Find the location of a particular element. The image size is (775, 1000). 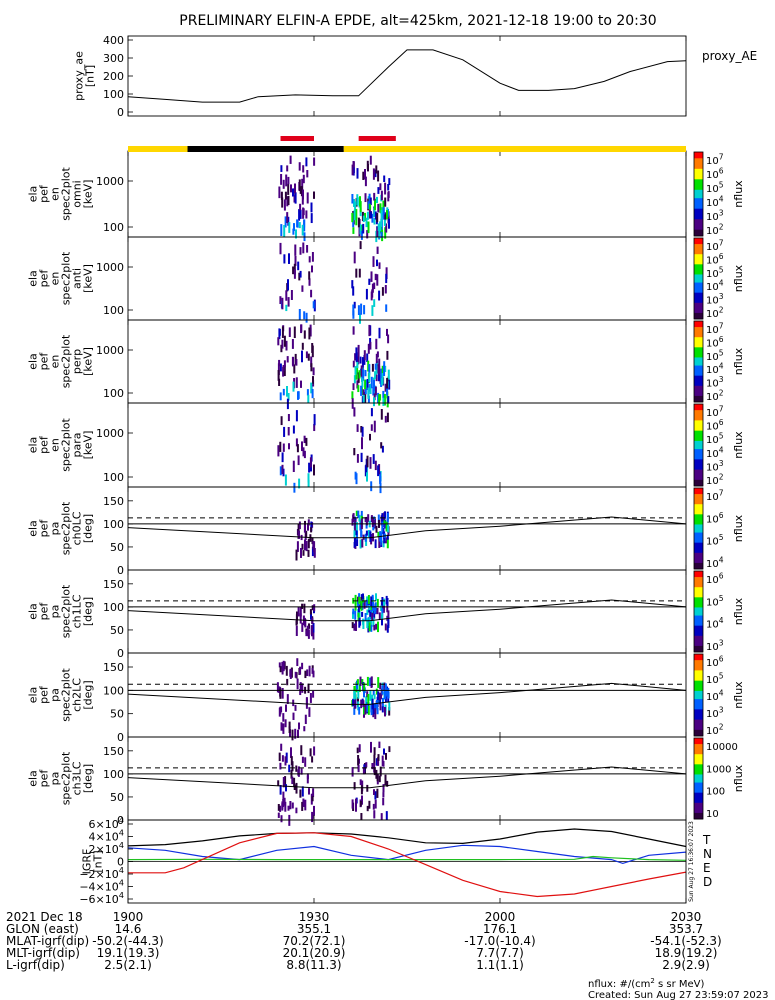

igrf-legend-D: D is located at coordinates (707, 882).